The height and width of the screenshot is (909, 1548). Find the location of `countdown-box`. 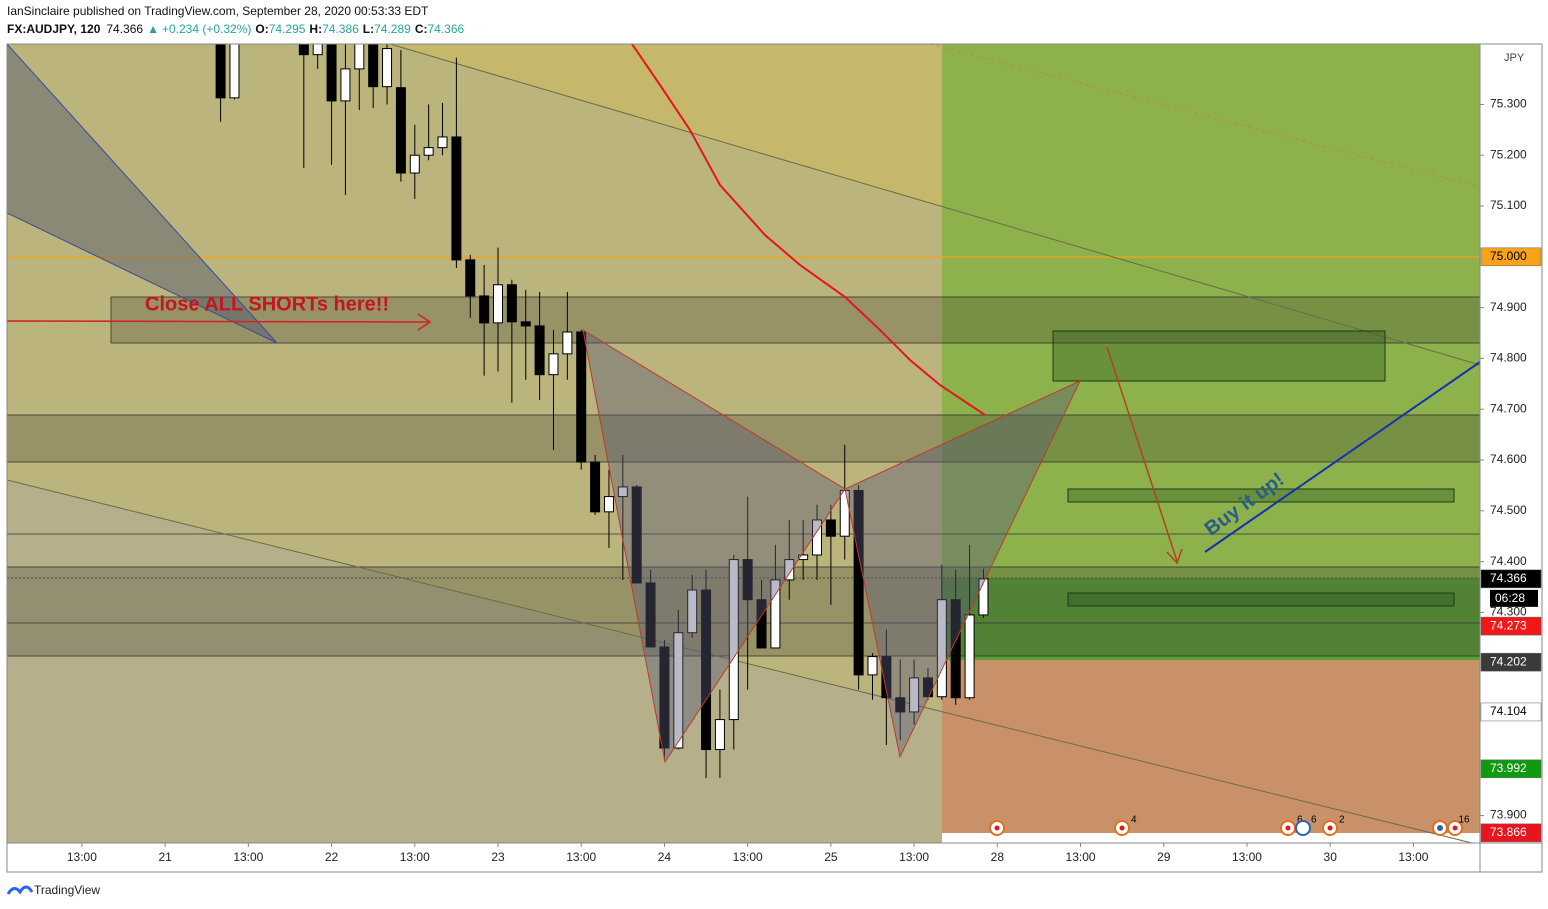

countdown-box is located at coordinates (1514, 598).